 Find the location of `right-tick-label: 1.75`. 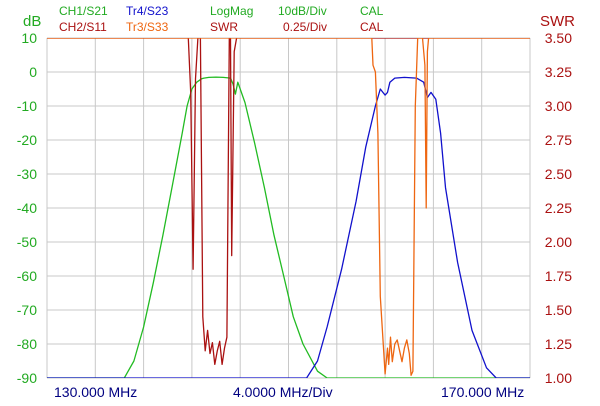

right-tick-label: 1.75 is located at coordinates (558, 276).